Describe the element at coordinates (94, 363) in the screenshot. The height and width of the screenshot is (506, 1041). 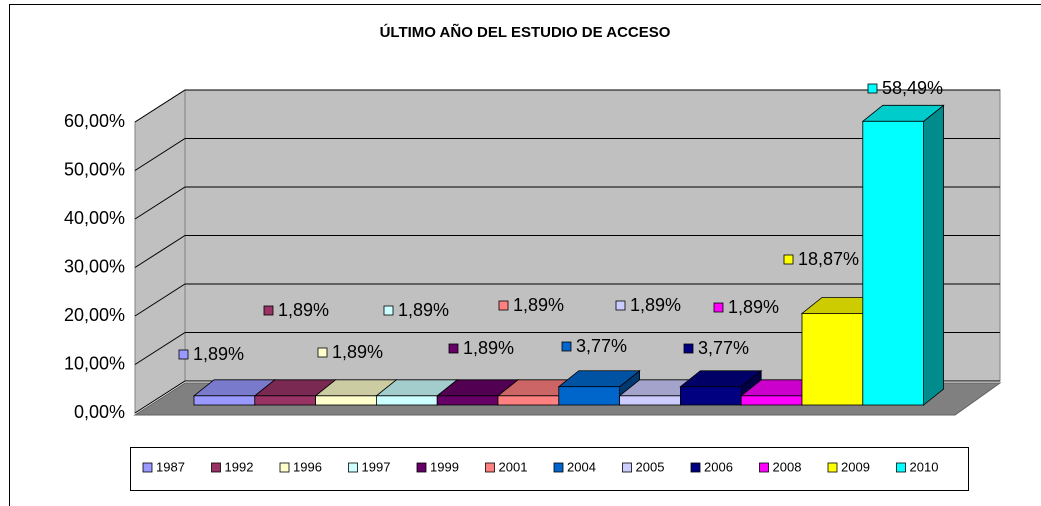
I see `y-tick-label: 10,00%` at that location.